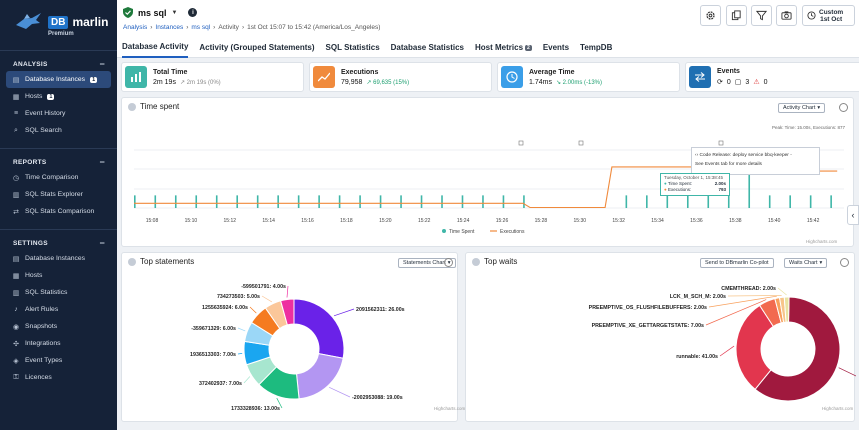 Image resolution: width=859 pixels, height=430 pixels. I want to click on logo-marlin: marlin, so click(90, 22).